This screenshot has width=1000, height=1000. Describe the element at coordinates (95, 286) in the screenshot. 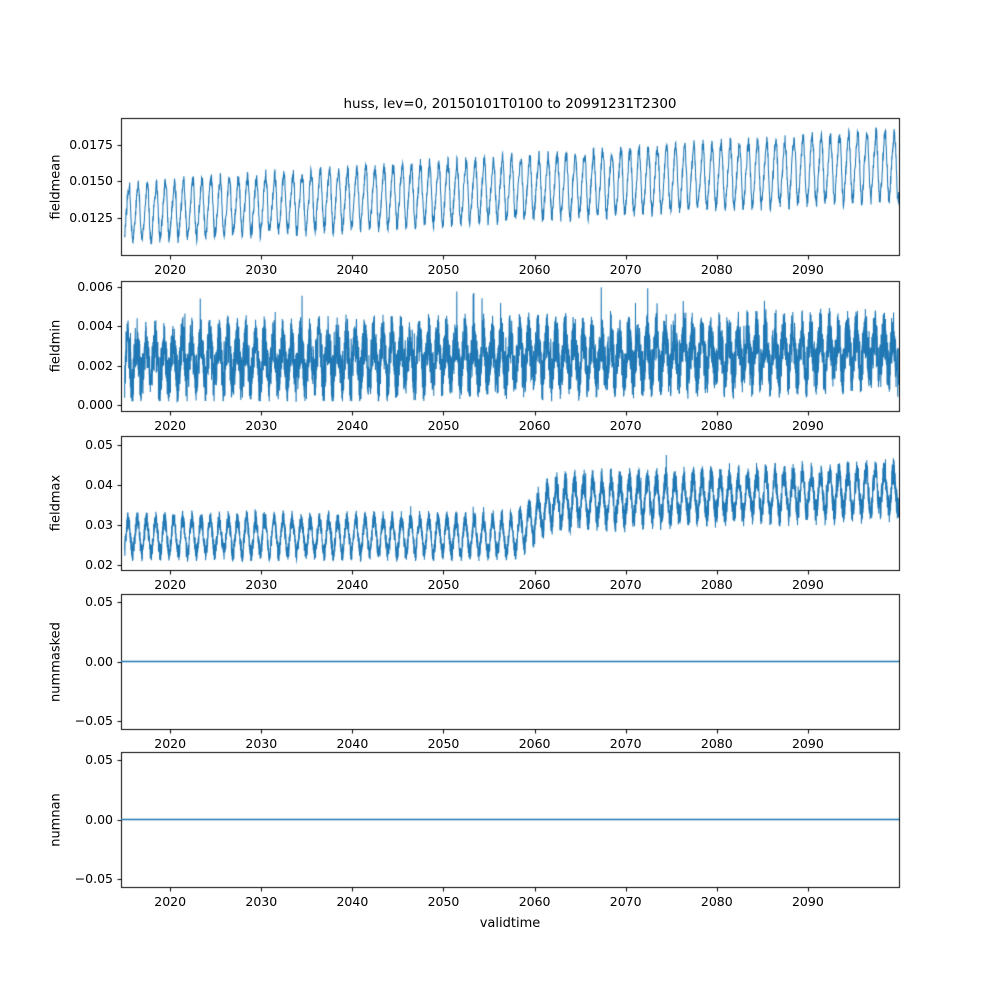

I see `y-tick-label: 0.006` at that location.